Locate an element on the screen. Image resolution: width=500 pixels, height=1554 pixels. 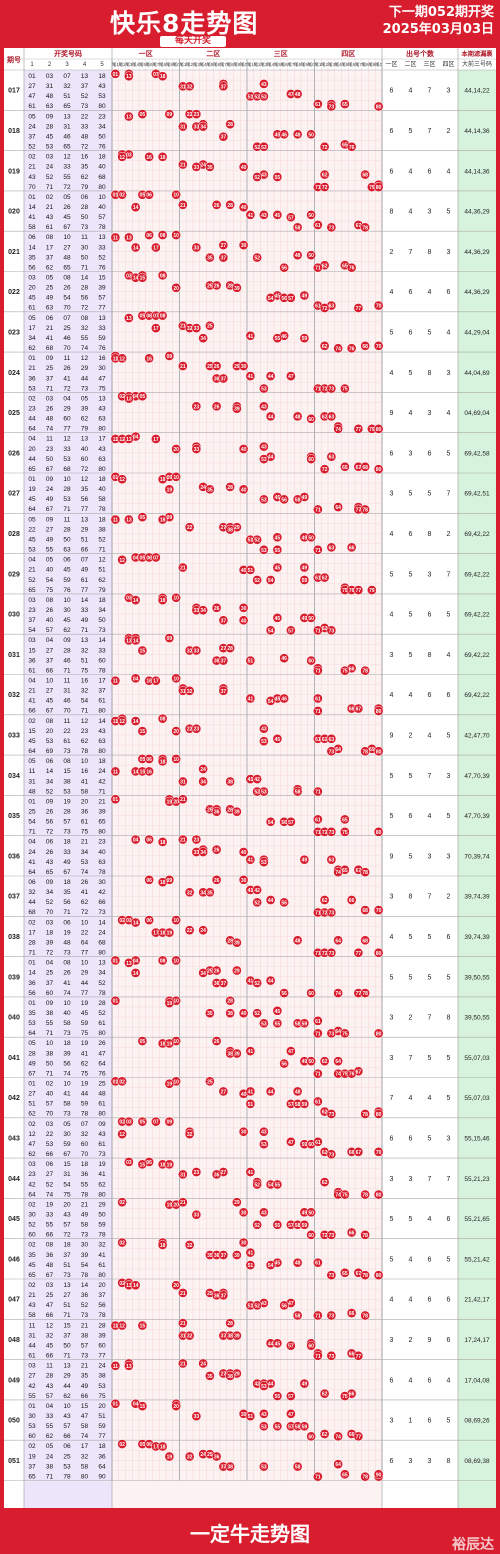
hit-ball-label: 56 is located at coordinates (284, 269).